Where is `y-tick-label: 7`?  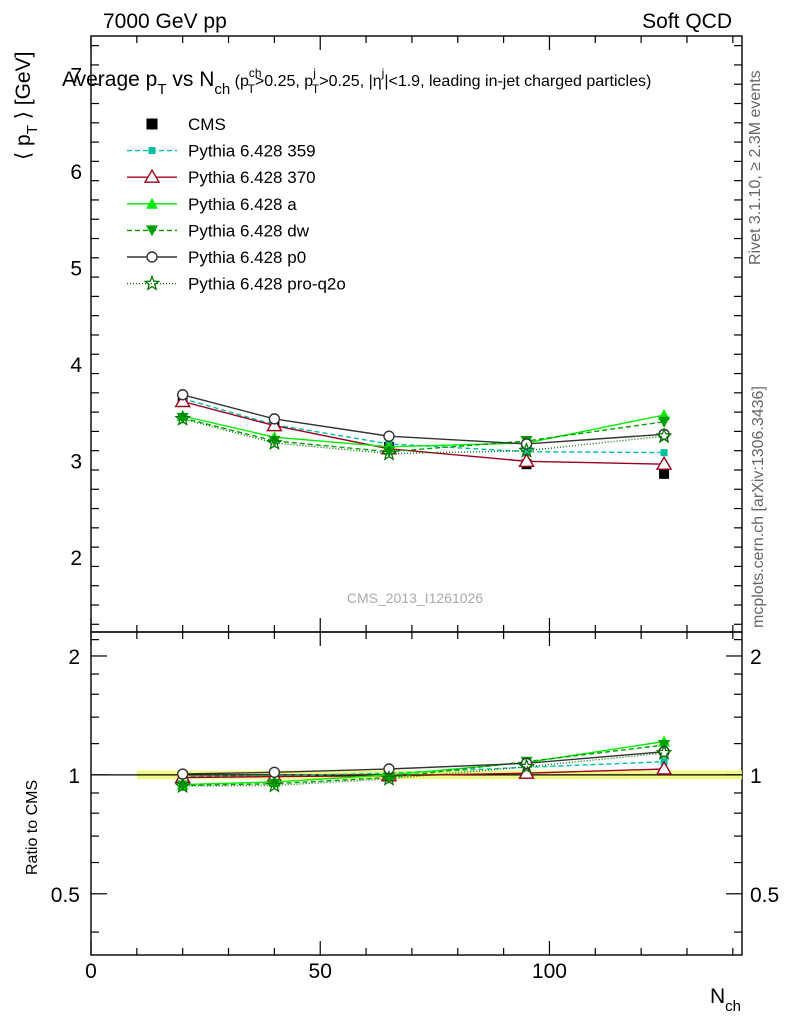
y-tick-label: 7 is located at coordinates (76, 76).